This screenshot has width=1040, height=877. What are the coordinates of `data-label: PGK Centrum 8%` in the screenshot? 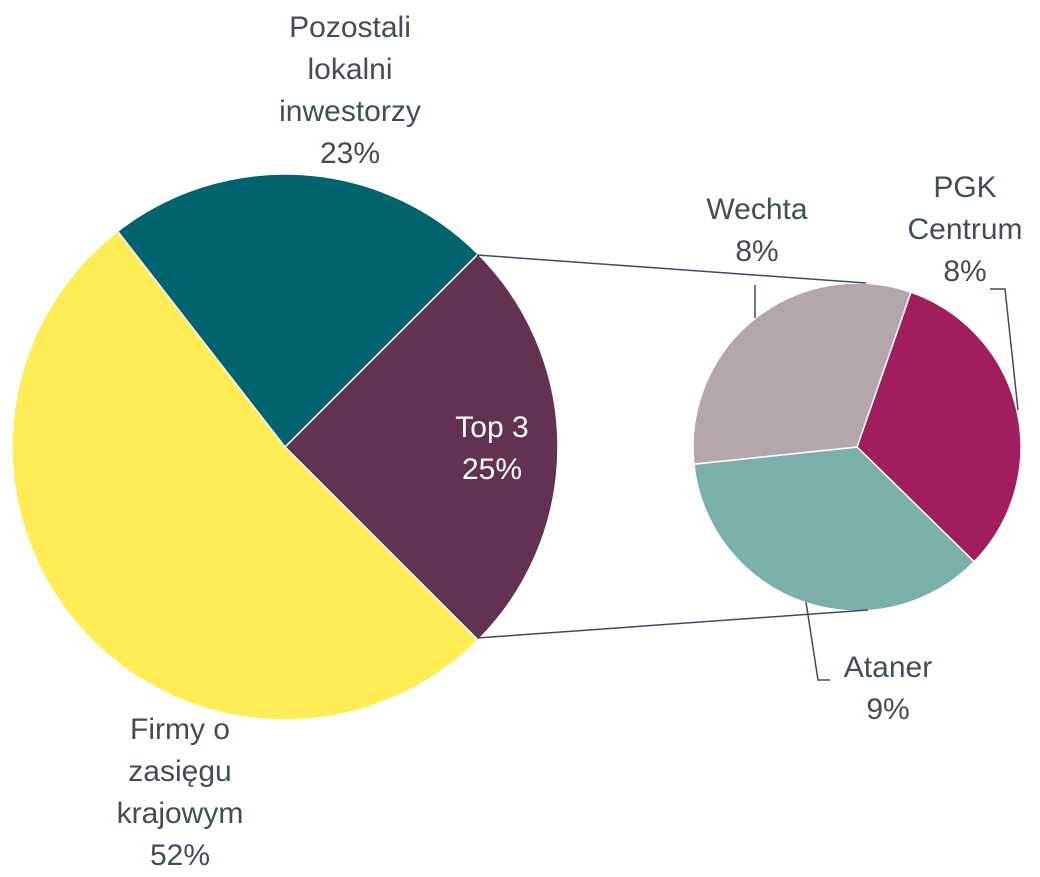 It's located at (965, 230).